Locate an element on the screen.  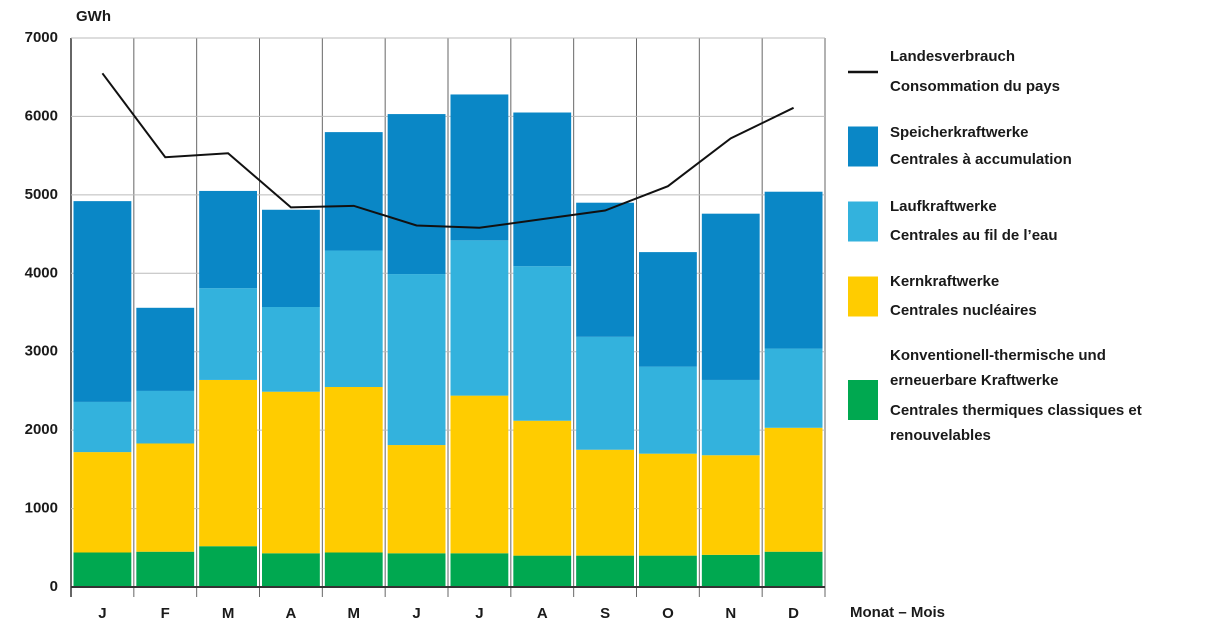
y-tick-label: 2000 is located at coordinates (41, 429).